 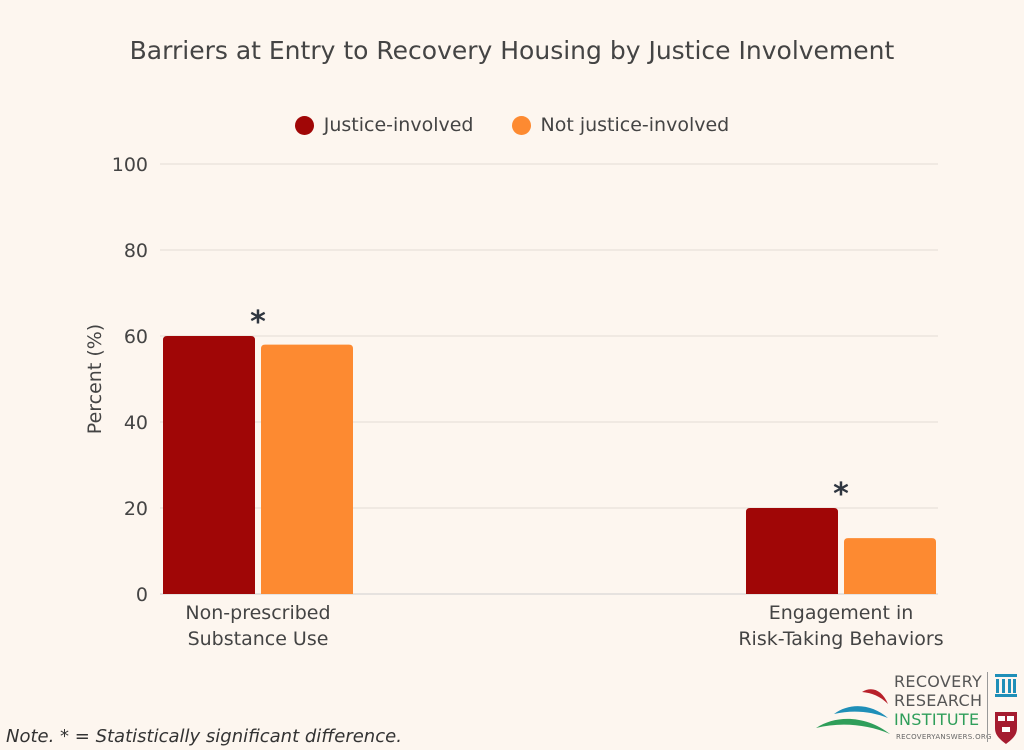 I want to click on x-tick-label: Risk-Taking Behaviors, so click(x=840, y=639).